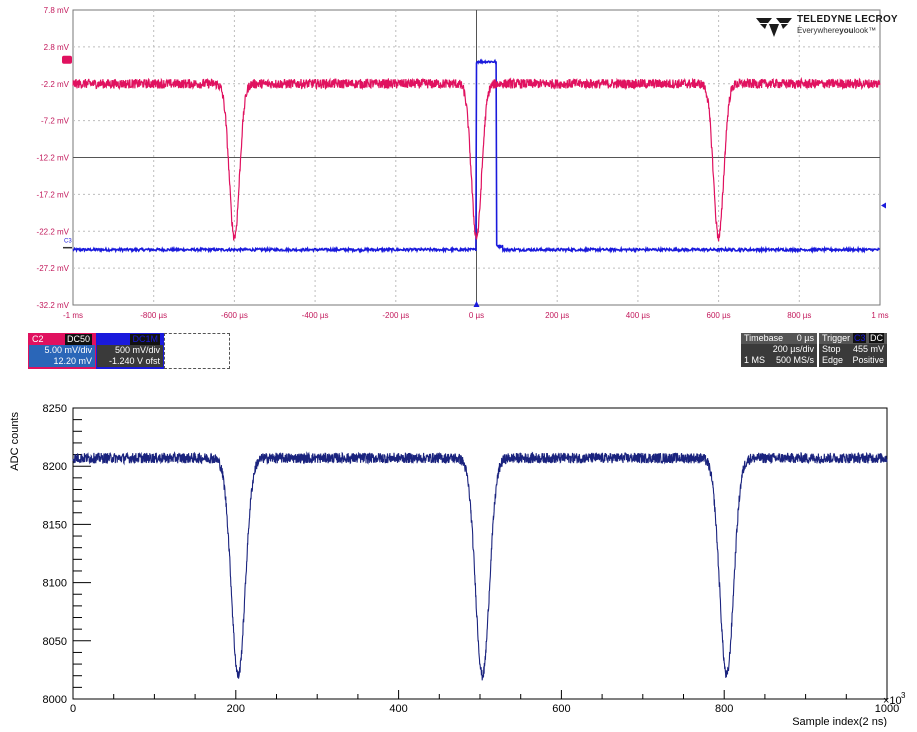 The image size is (917, 732). What do you see at coordinates (839, 721) in the screenshot?
I see `root-x-axis-title: Sample index(2 ns)` at bounding box center [839, 721].